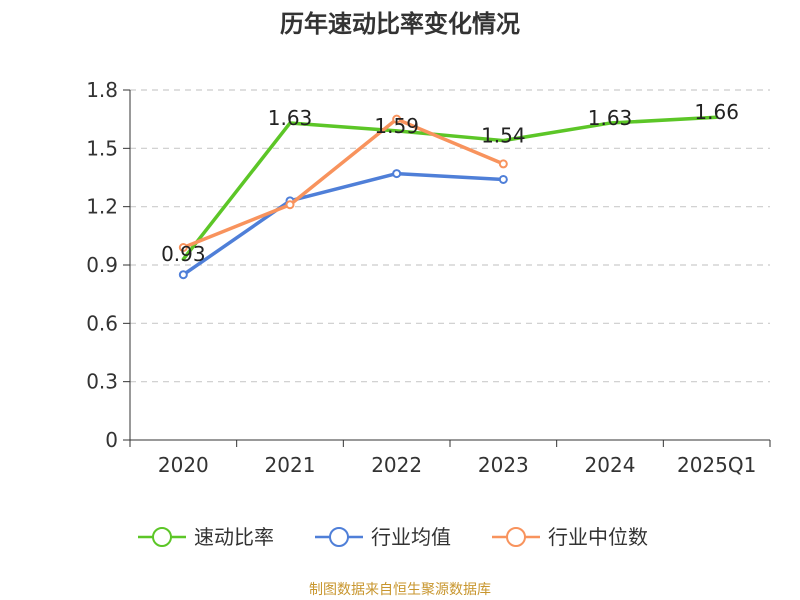 The width and height of the screenshot is (800, 600). Describe the element at coordinates (503, 136) in the screenshot. I see `data-label: 1.54` at that location.